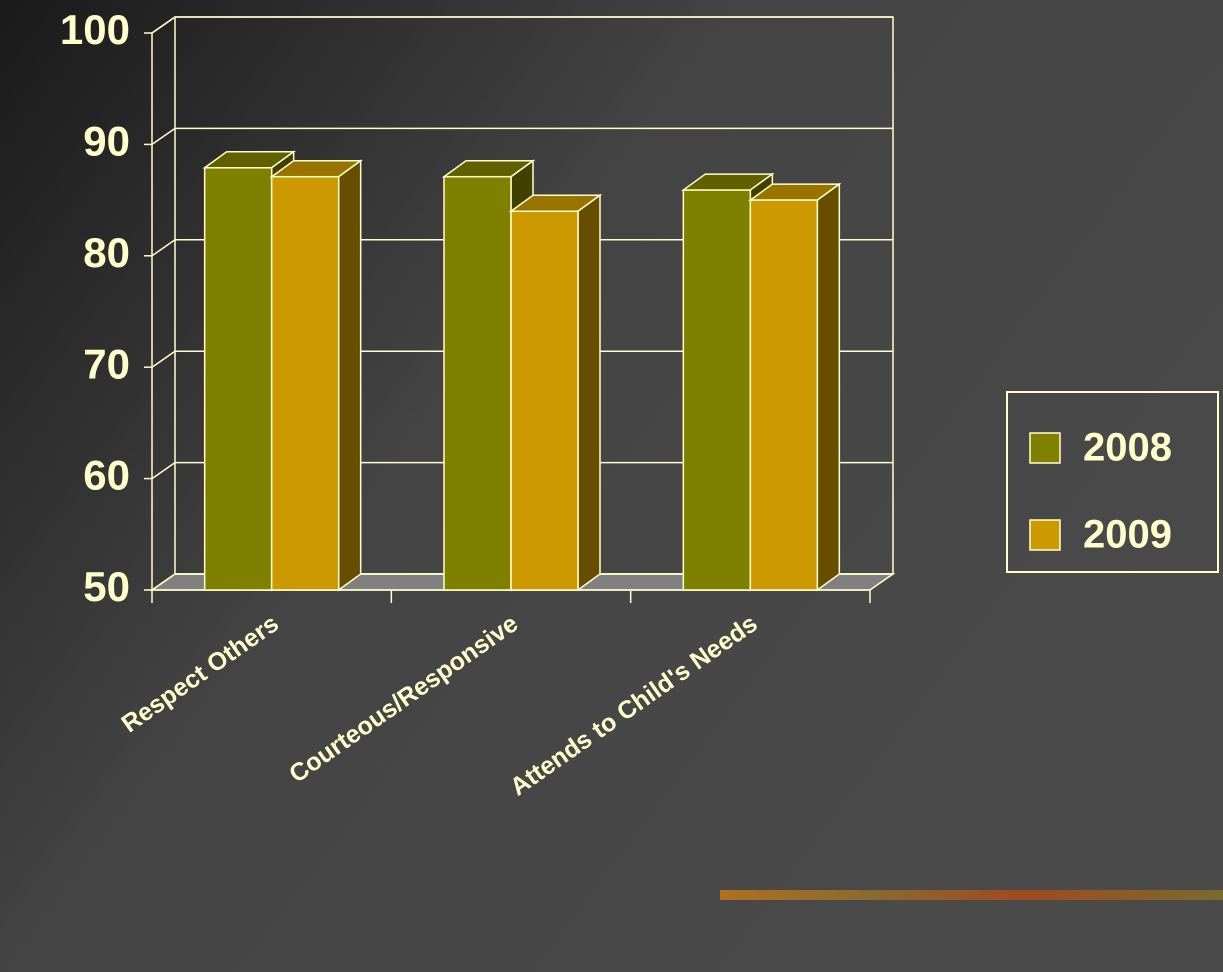 The image size is (1223, 972). I want to click on legend-label: 2008, so click(1127, 448).